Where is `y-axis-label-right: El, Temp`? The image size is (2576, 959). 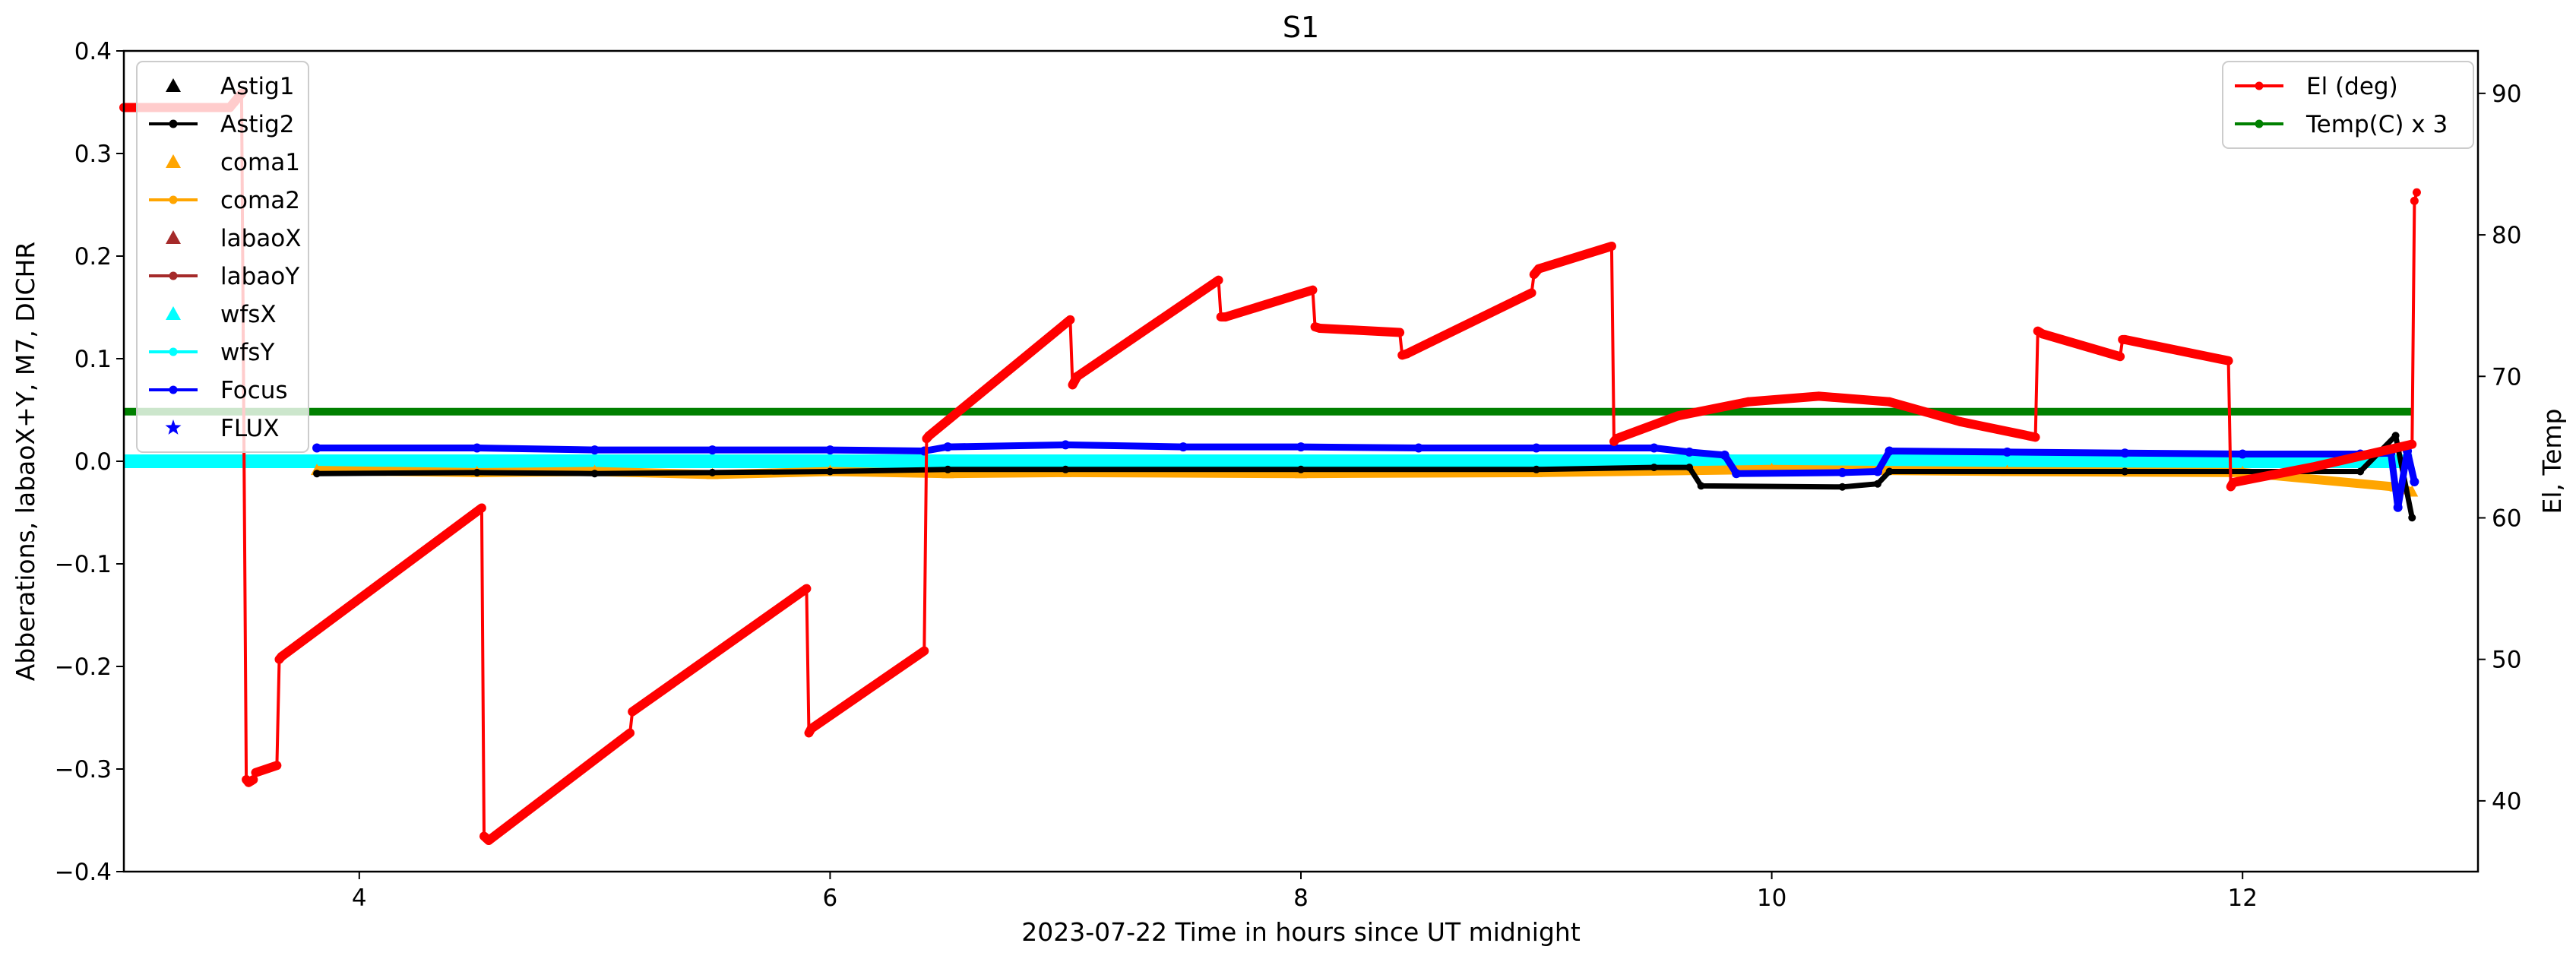 y-axis-label-right: El, Temp is located at coordinates (2552, 462).